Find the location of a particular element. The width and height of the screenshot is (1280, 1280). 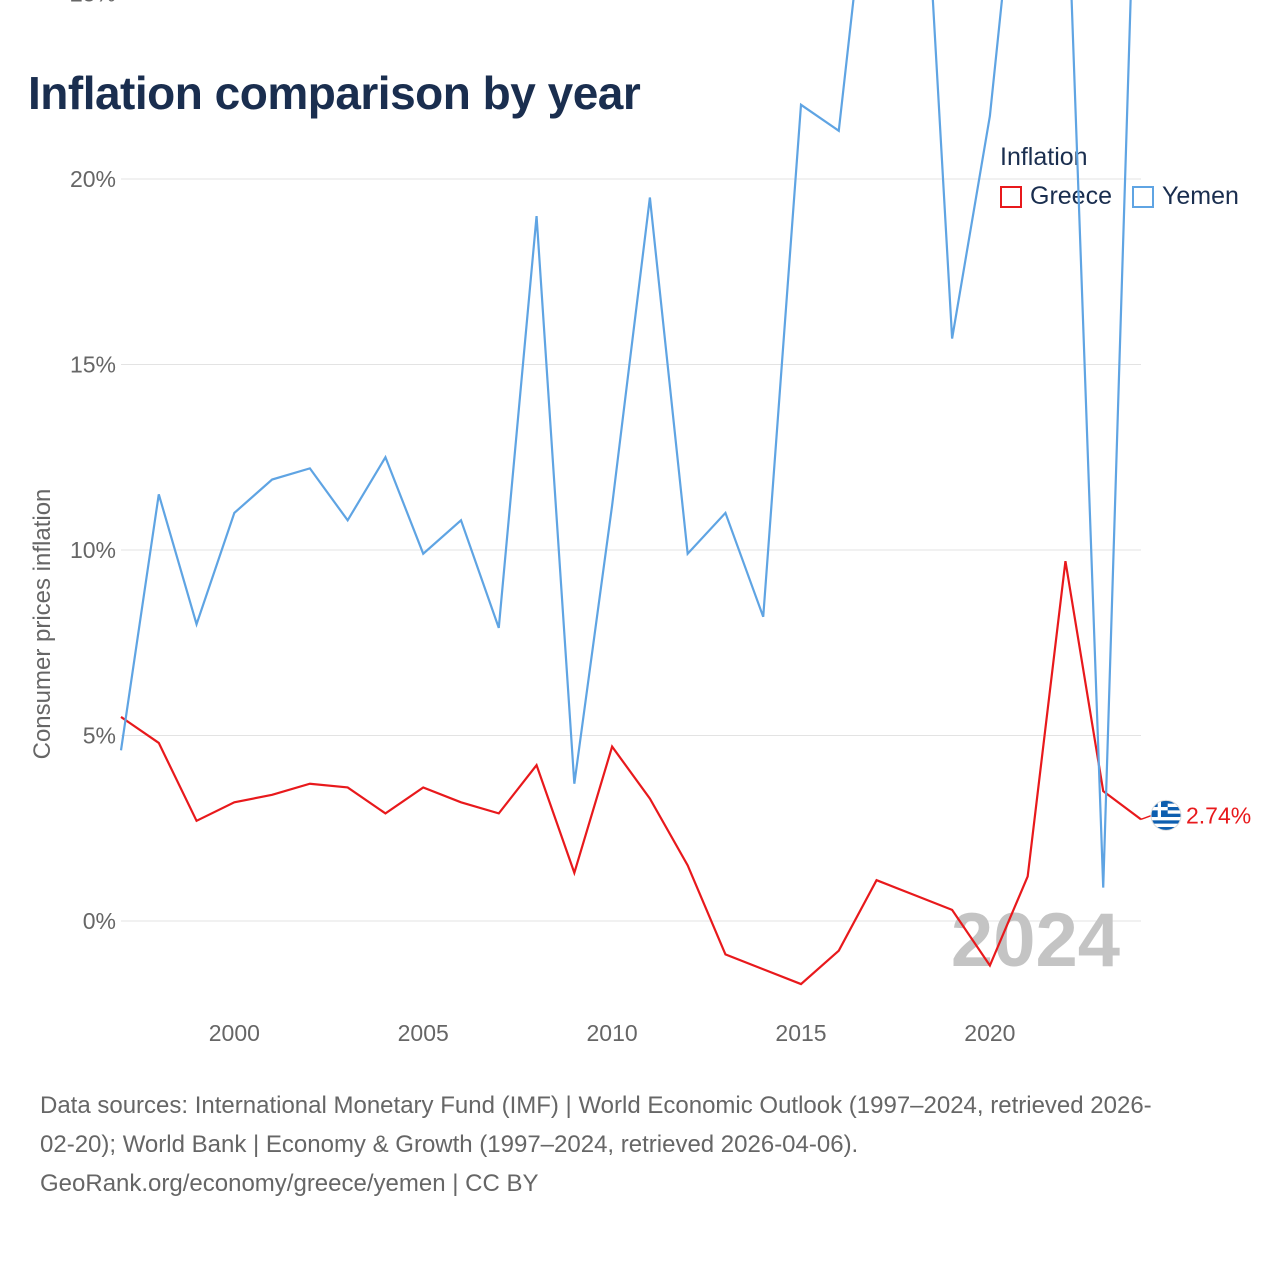

legend-item-yemen: Yemen is located at coordinates (1185, 196).